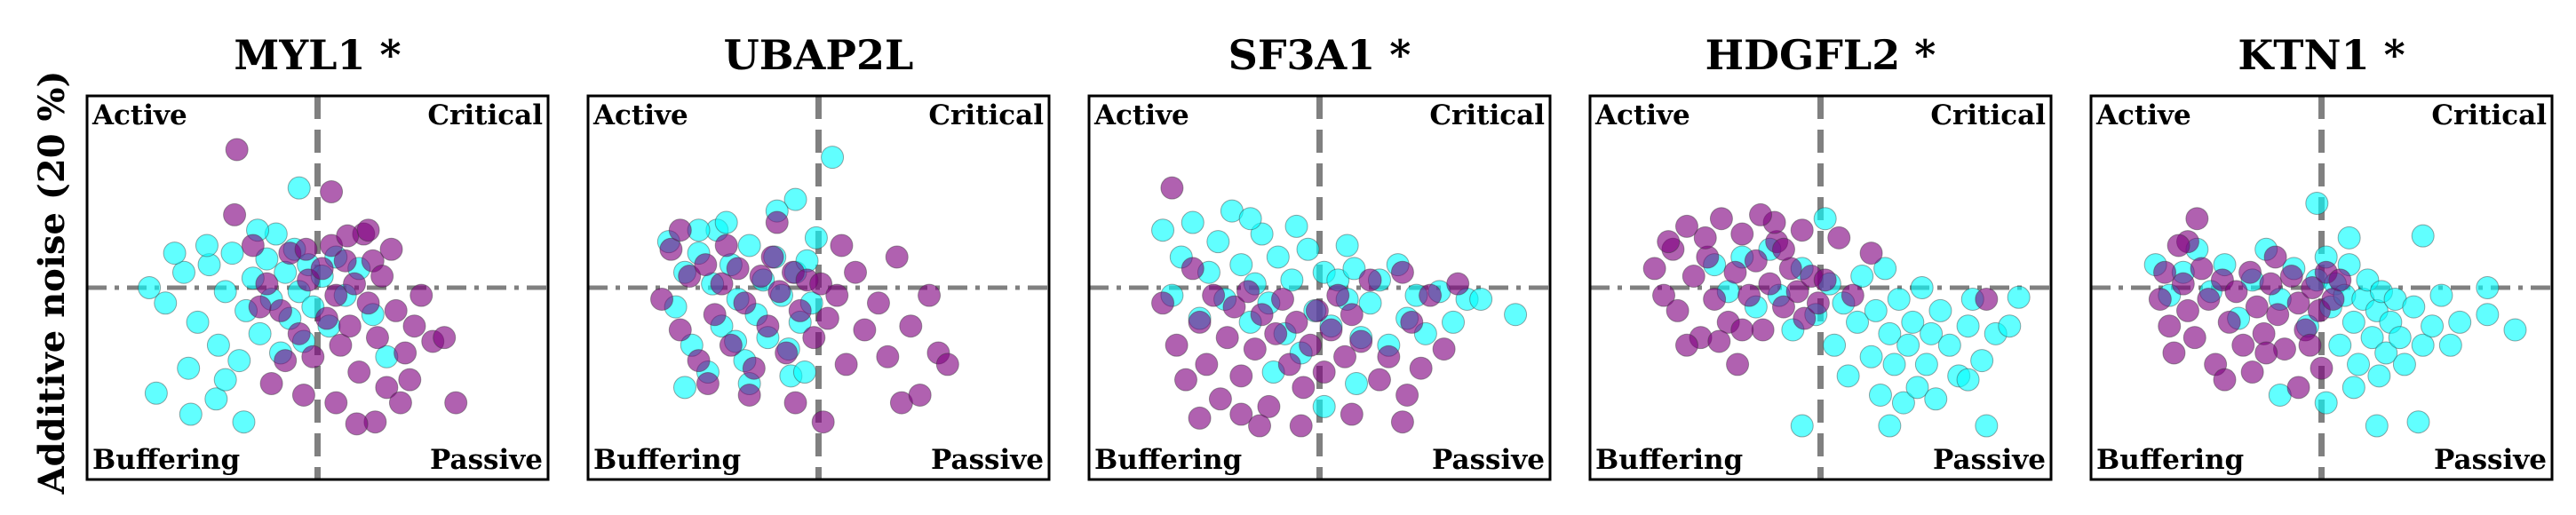 The image size is (2576, 515). I want to click on plot-frame, so click(1820, 287).